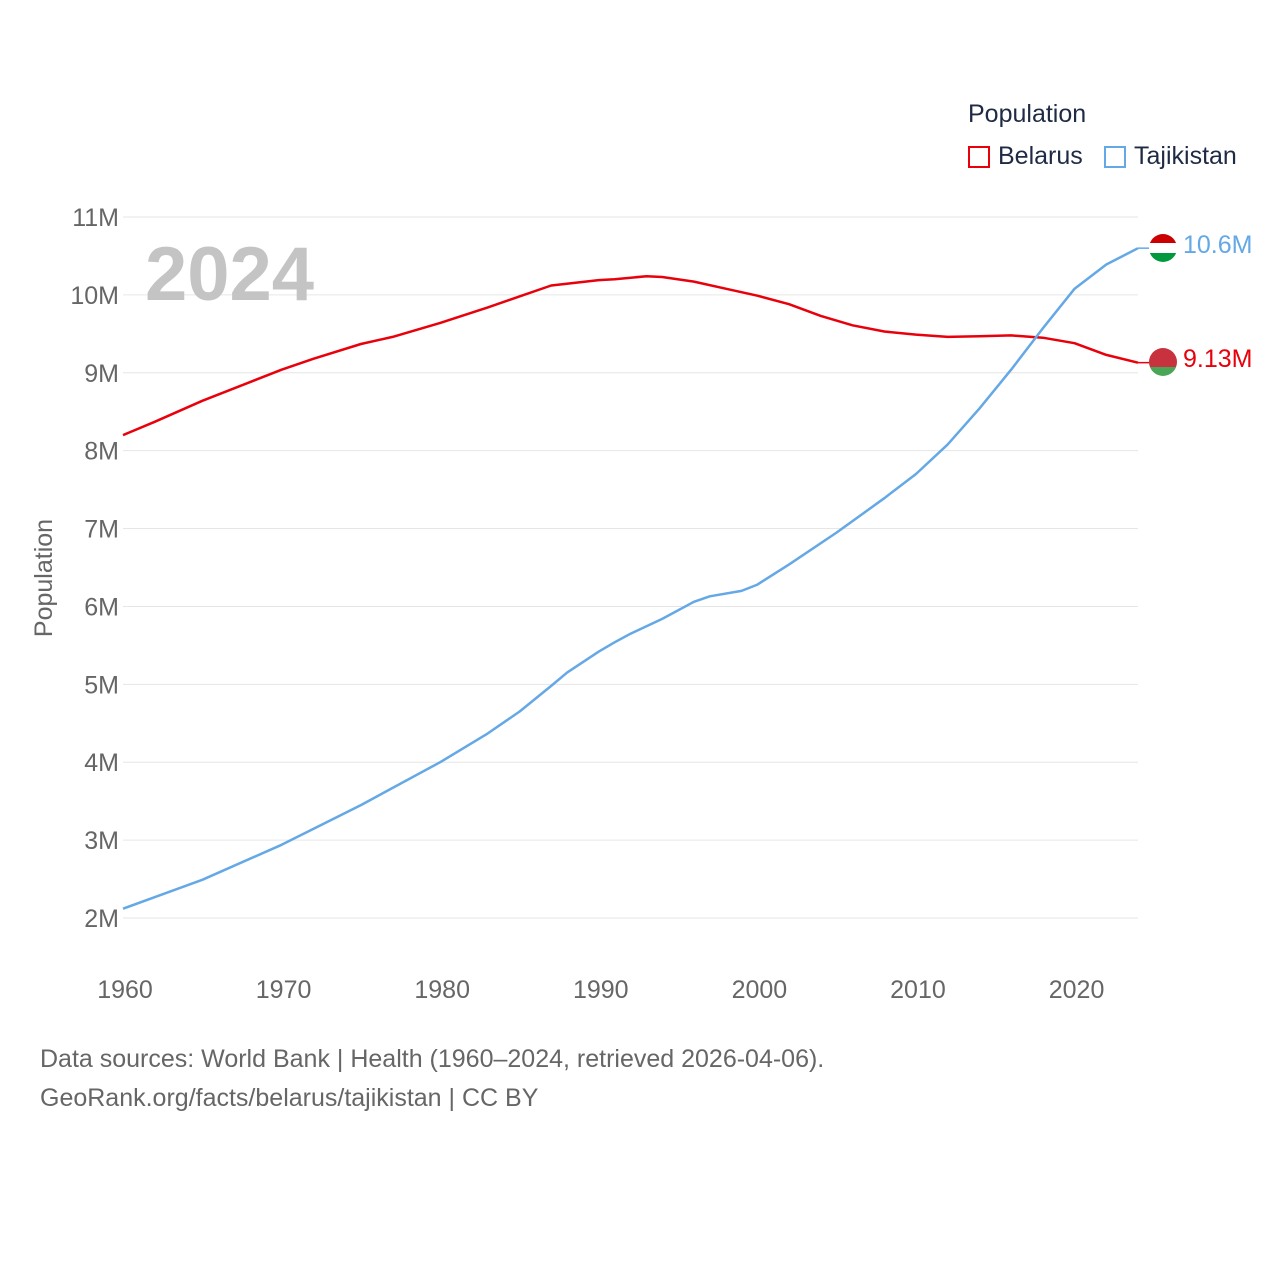  I want to click on y-tick-label: 4M, so click(101, 763).